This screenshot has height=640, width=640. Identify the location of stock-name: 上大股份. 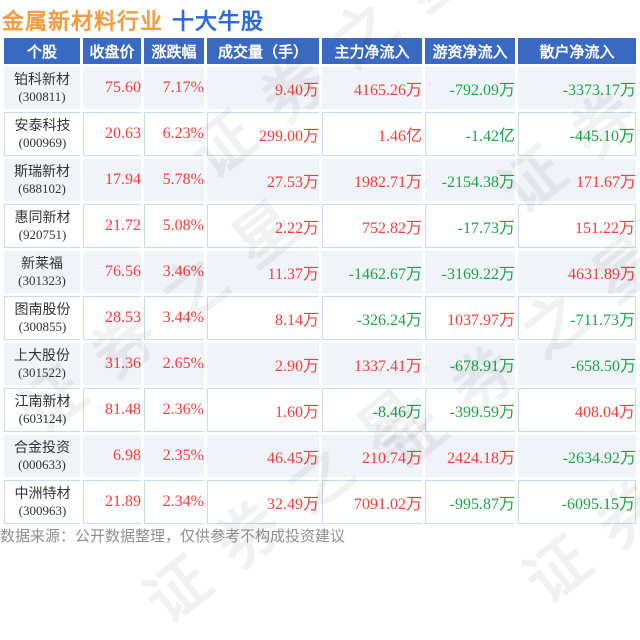
(42, 355).